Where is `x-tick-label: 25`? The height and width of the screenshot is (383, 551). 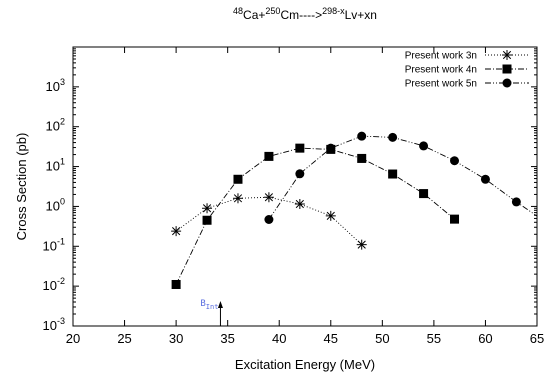 x-tick-label: 25 is located at coordinates (124, 338).